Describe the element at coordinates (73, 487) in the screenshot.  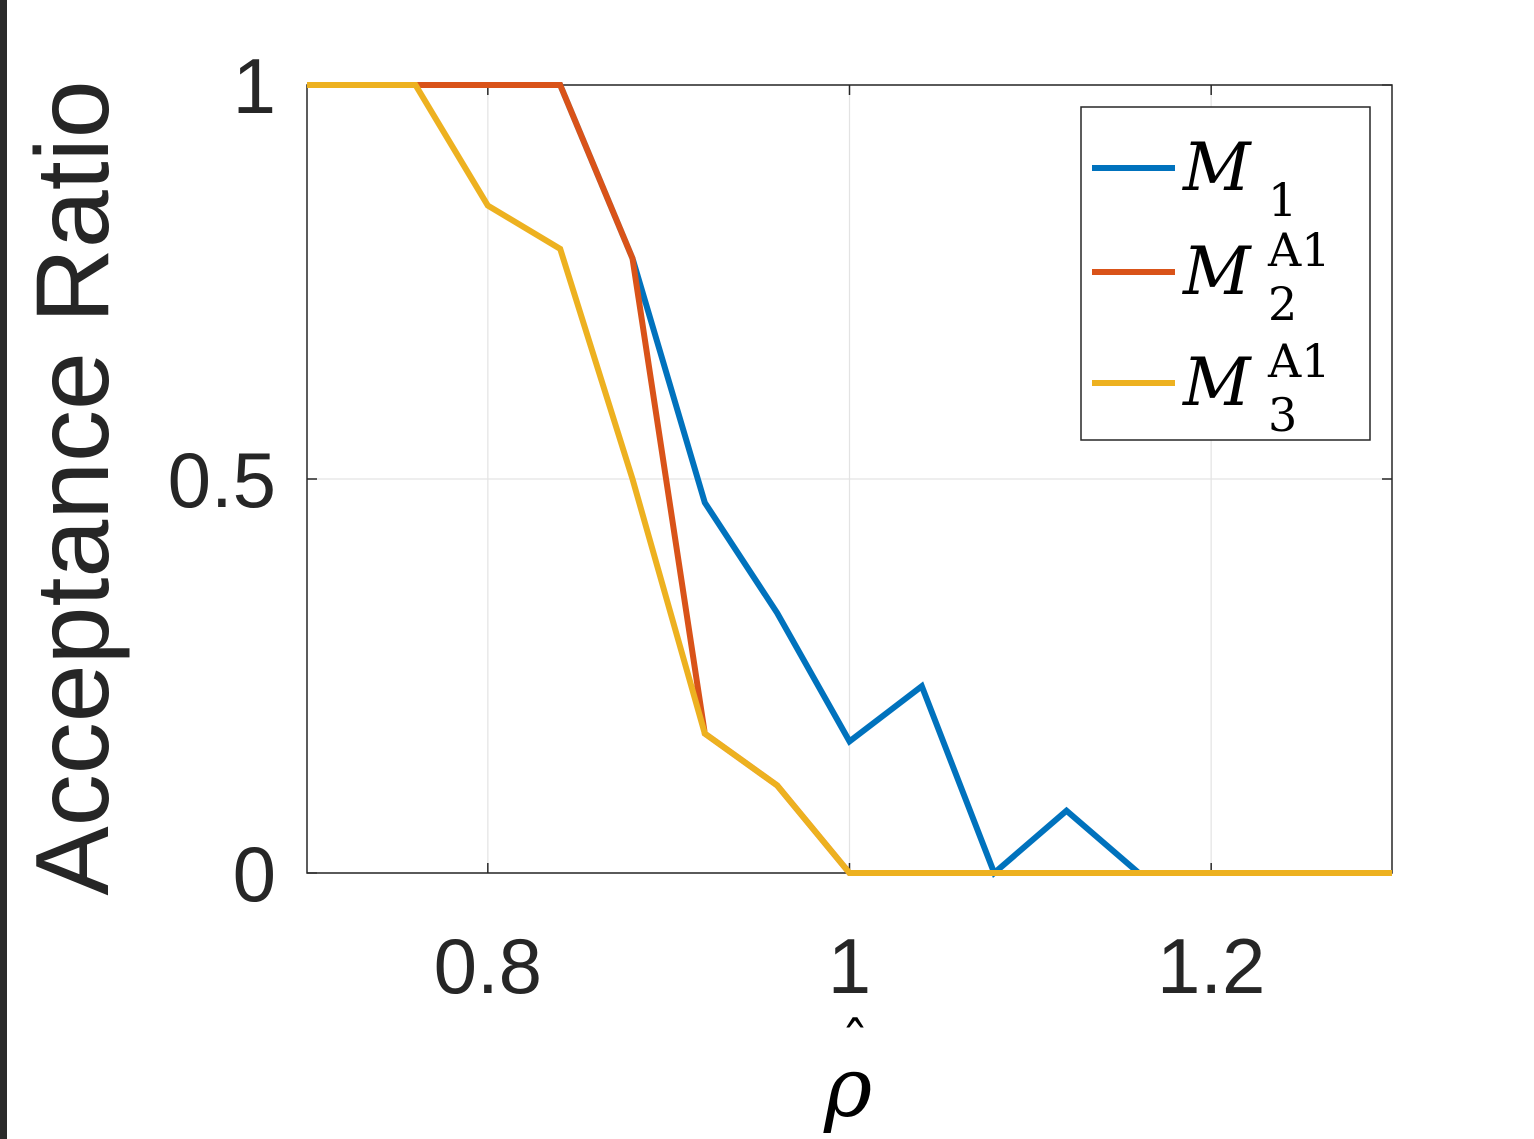
I see `y-axis-title: Acceptance Ratio` at that location.